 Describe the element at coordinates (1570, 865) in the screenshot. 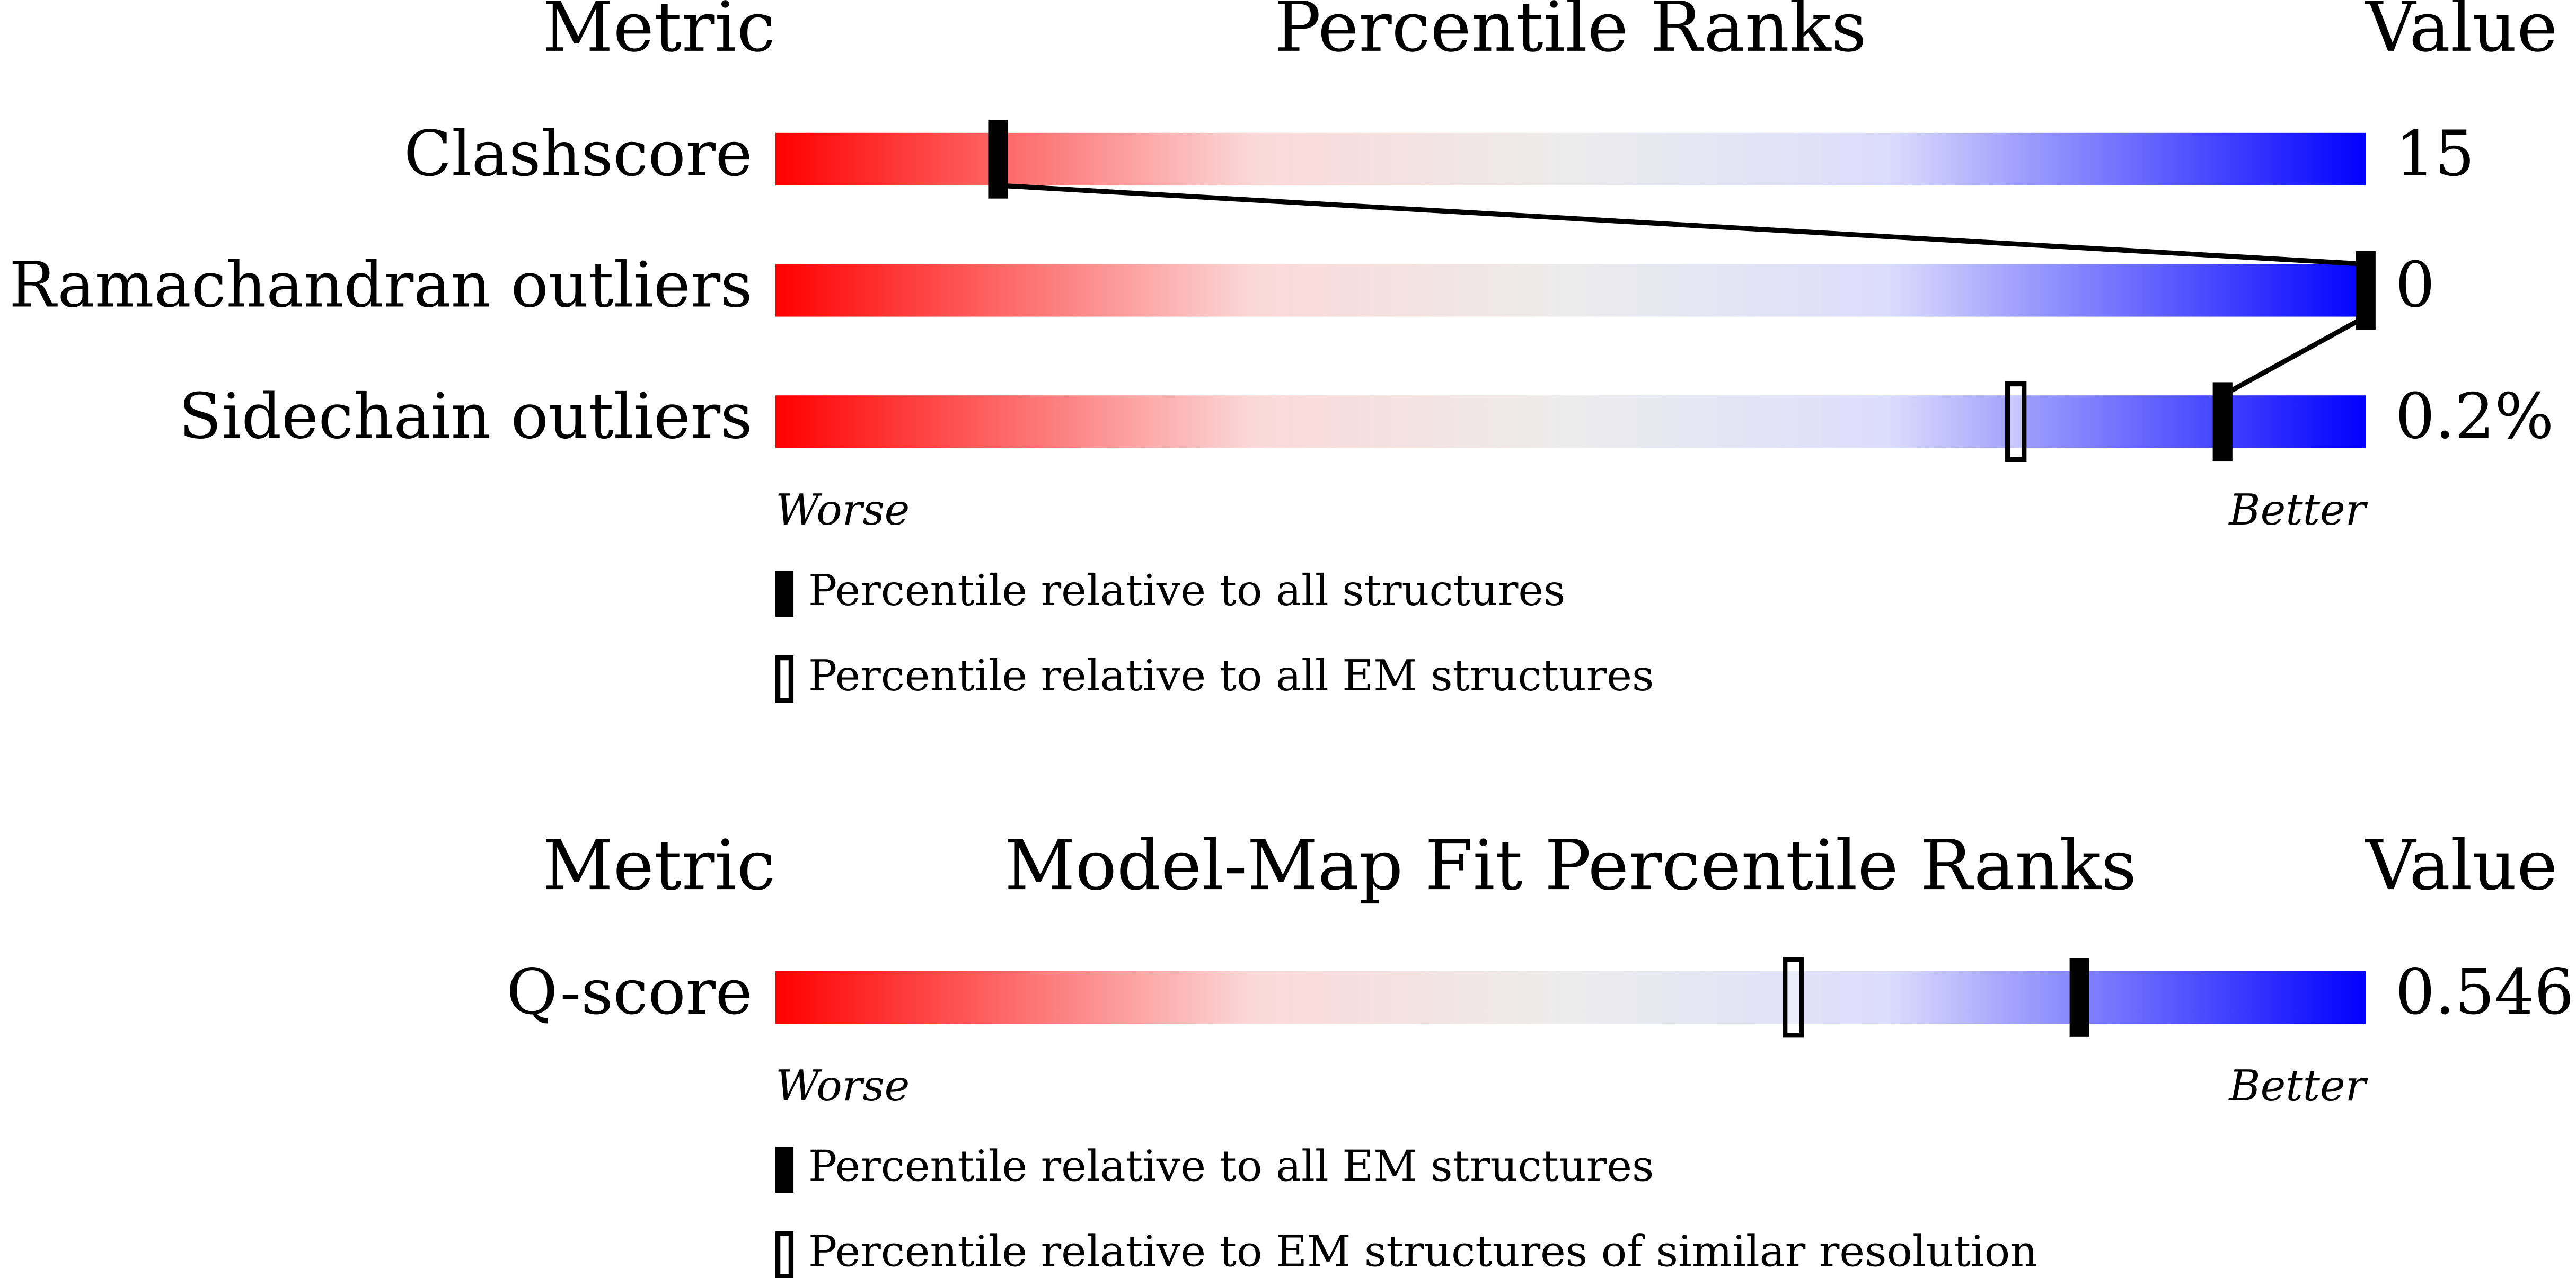

I see `chart-title: Model-Map Fit Percentile Ranks` at that location.